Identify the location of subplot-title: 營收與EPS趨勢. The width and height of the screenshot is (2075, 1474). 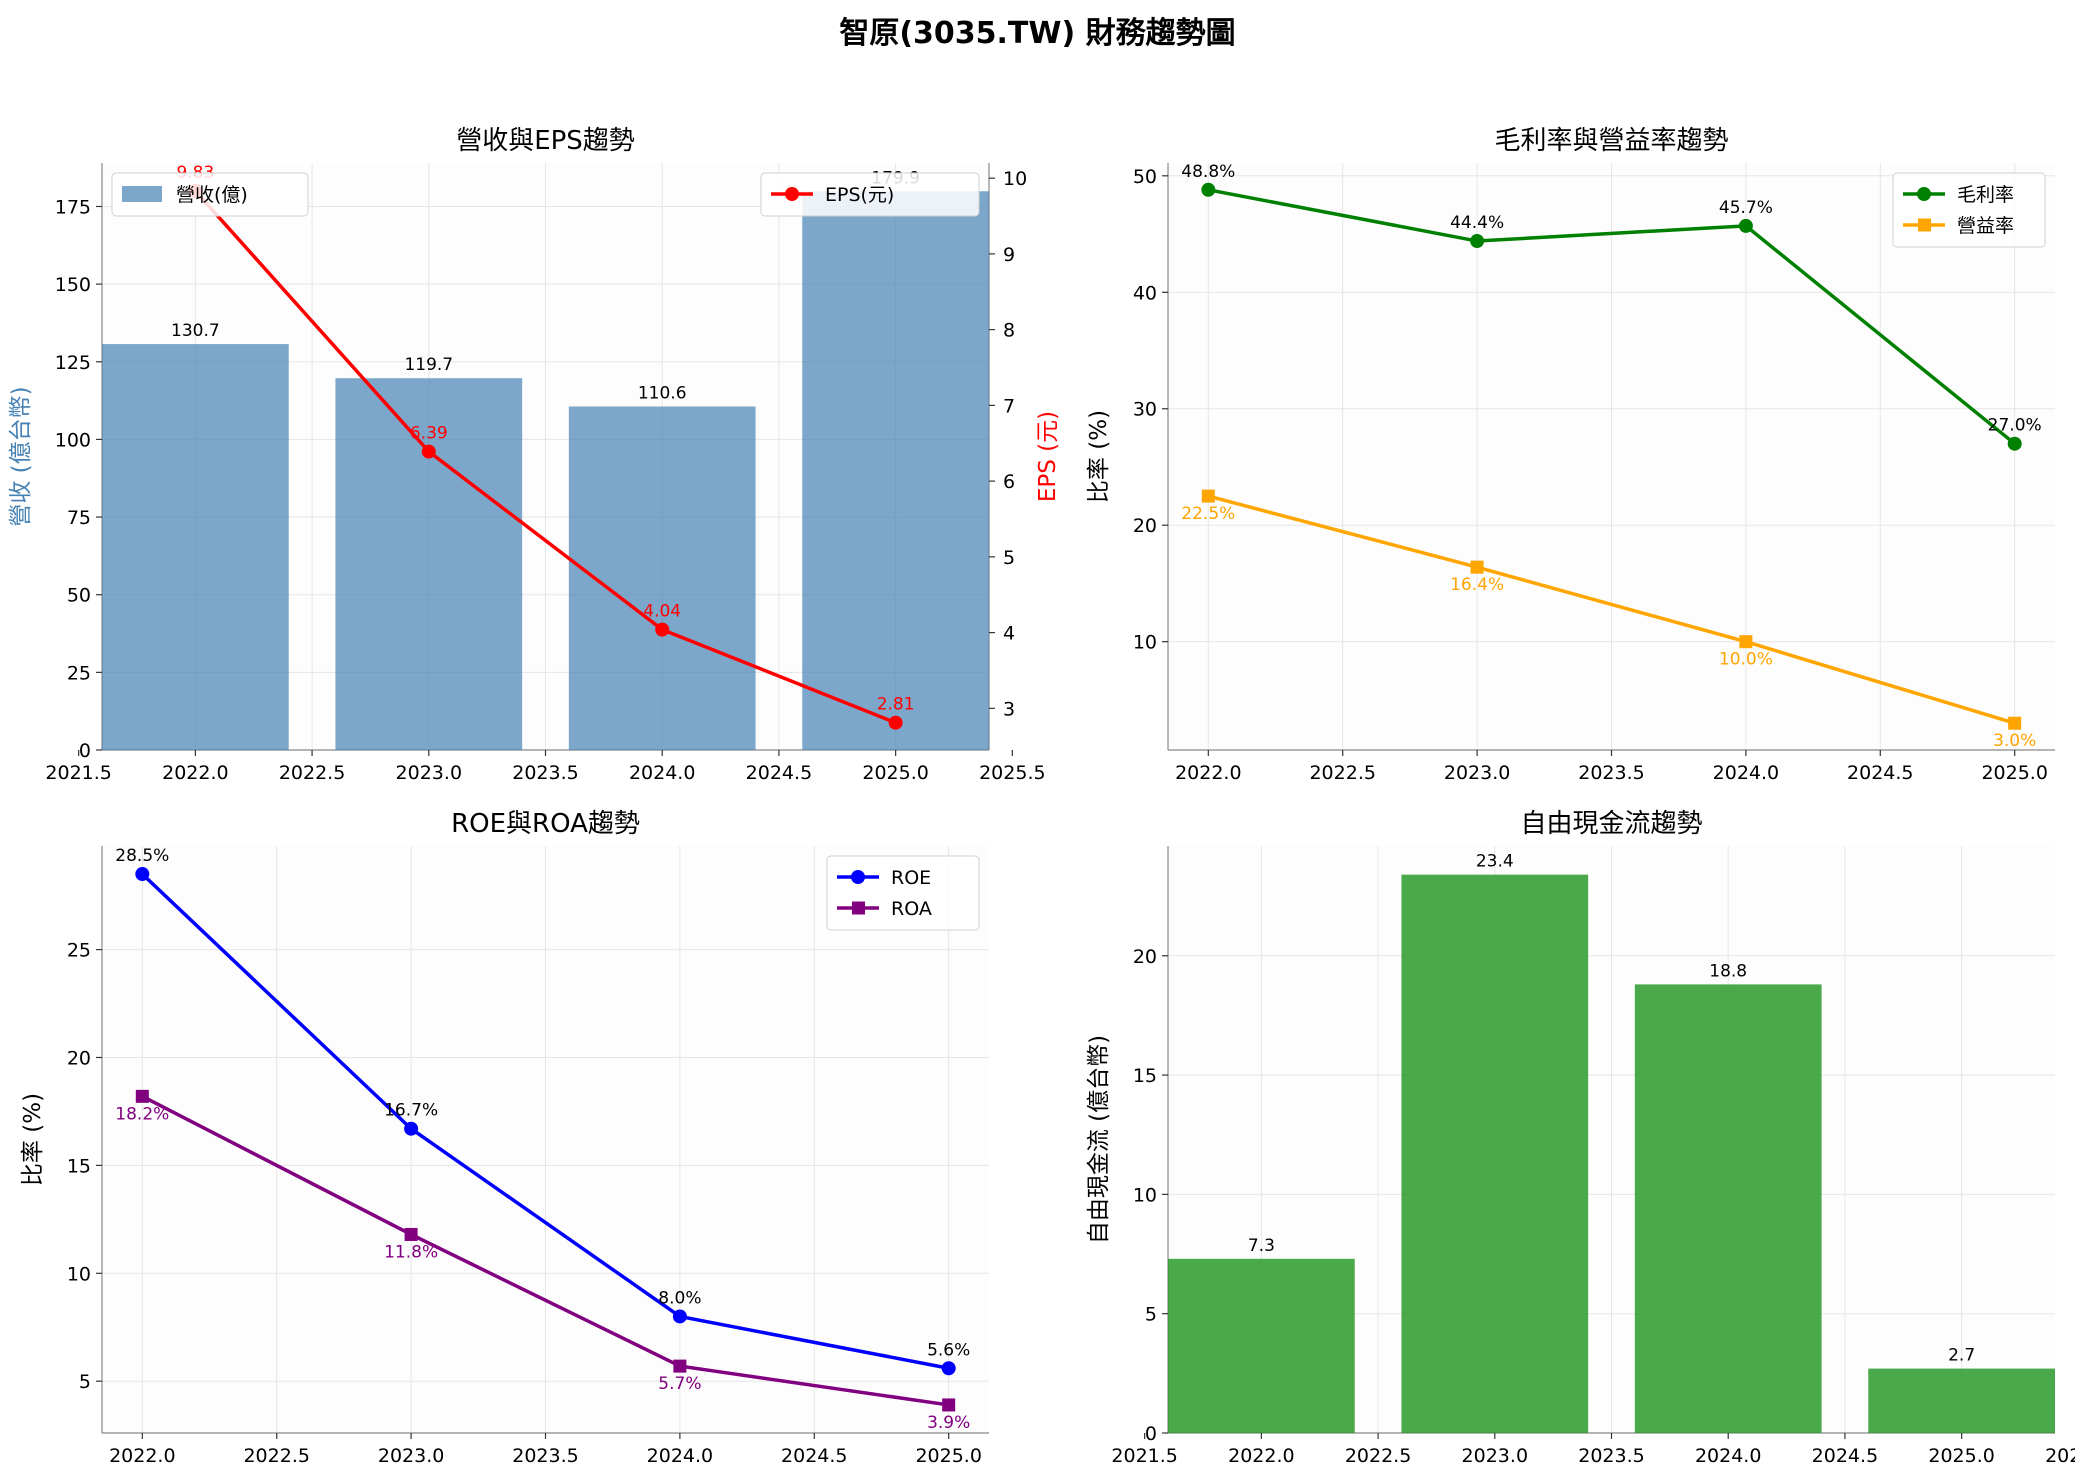
(545, 141).